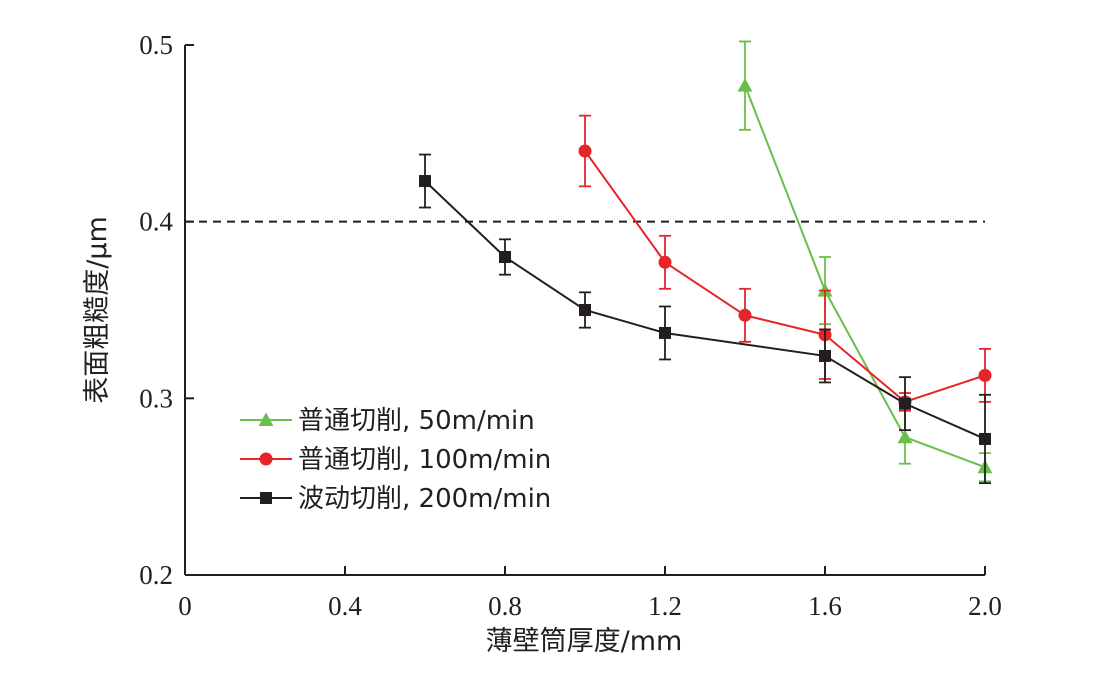 The width and height of the screenshot is (1093, 676). Describe the element at coordinates (424, 499) in the screenshot. I see `legend-label: 波动切削, 200m/min` at that location.